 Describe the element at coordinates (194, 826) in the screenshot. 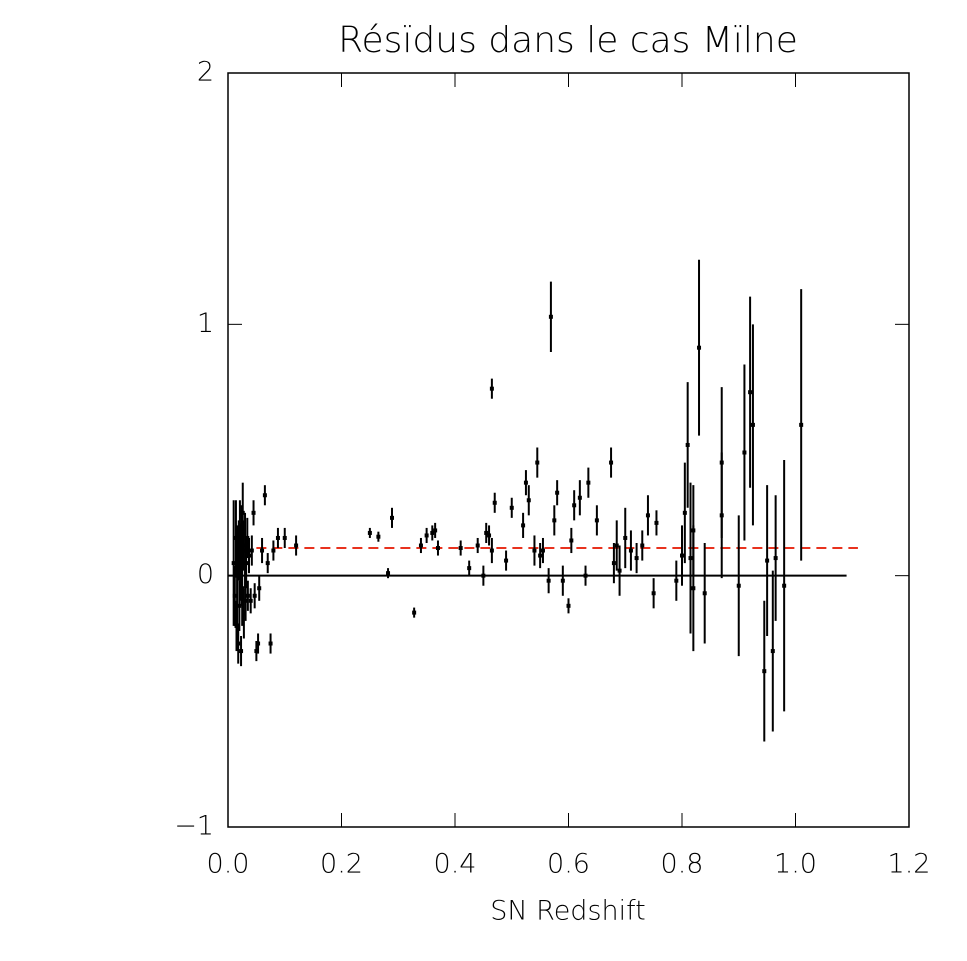

I see `y-tick-label: −1` at that location.